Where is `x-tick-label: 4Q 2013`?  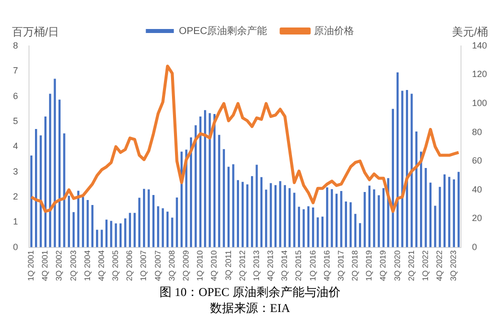
x-tick-label: 4Q 2013 is located at coordinates (271, 266).